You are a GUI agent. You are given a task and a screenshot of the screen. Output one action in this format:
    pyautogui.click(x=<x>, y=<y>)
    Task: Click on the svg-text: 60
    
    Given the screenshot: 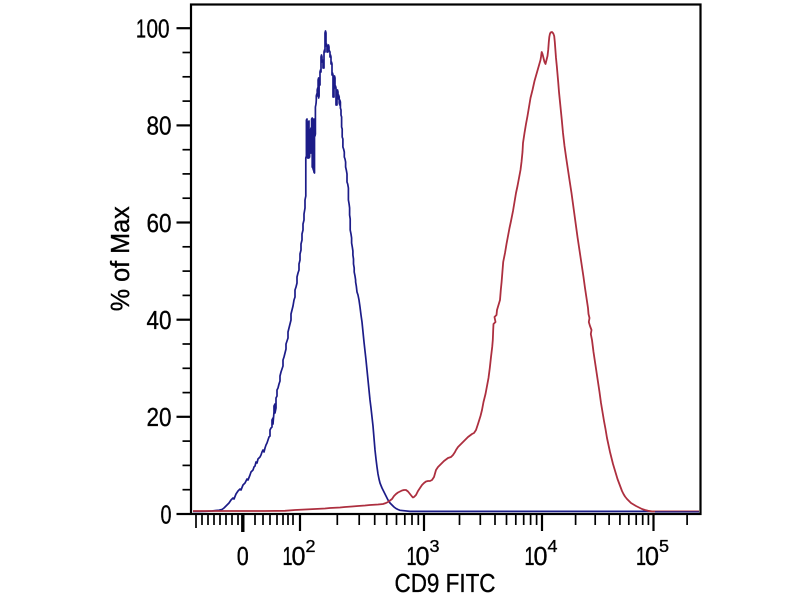 What is the action you would take?
    pyautogui.click(x=159, y=223)
    